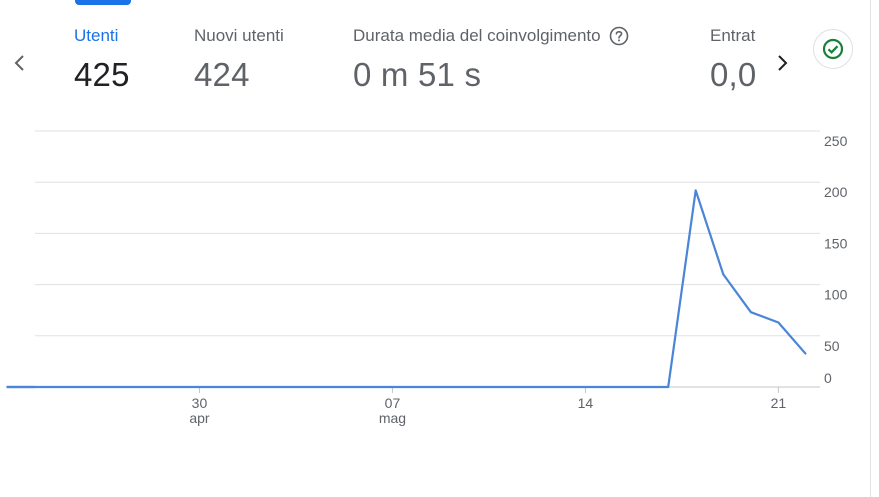 This screenshot has height=497, width=879. I want to click on chevron-left-icon, so click(19, 63).